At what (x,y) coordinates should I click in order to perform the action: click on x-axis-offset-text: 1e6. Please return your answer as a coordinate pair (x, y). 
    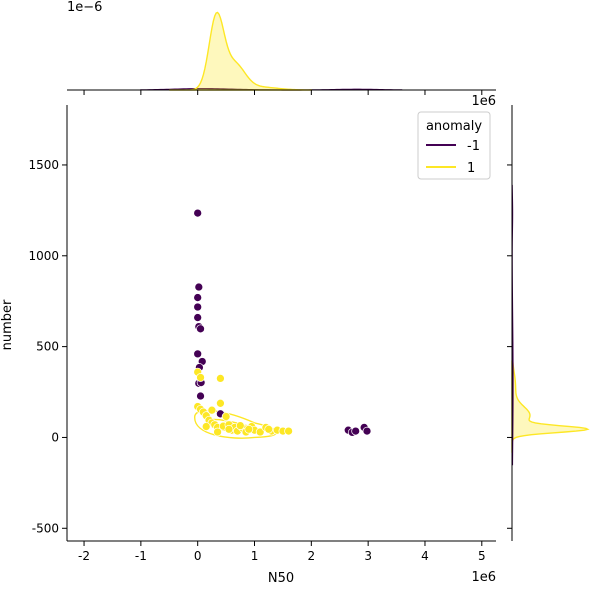
    Looking at the image, I should click on (483, 577).